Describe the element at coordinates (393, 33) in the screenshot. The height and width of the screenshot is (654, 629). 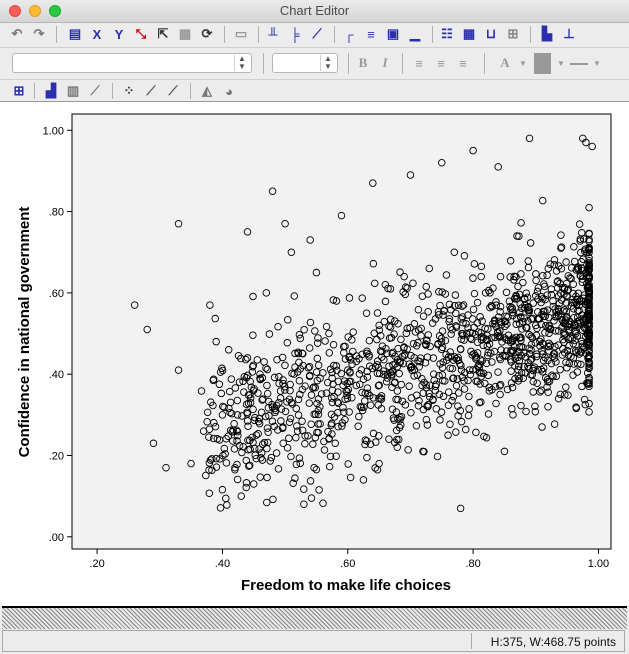
I see `textbox-icon: ▣` at that location.